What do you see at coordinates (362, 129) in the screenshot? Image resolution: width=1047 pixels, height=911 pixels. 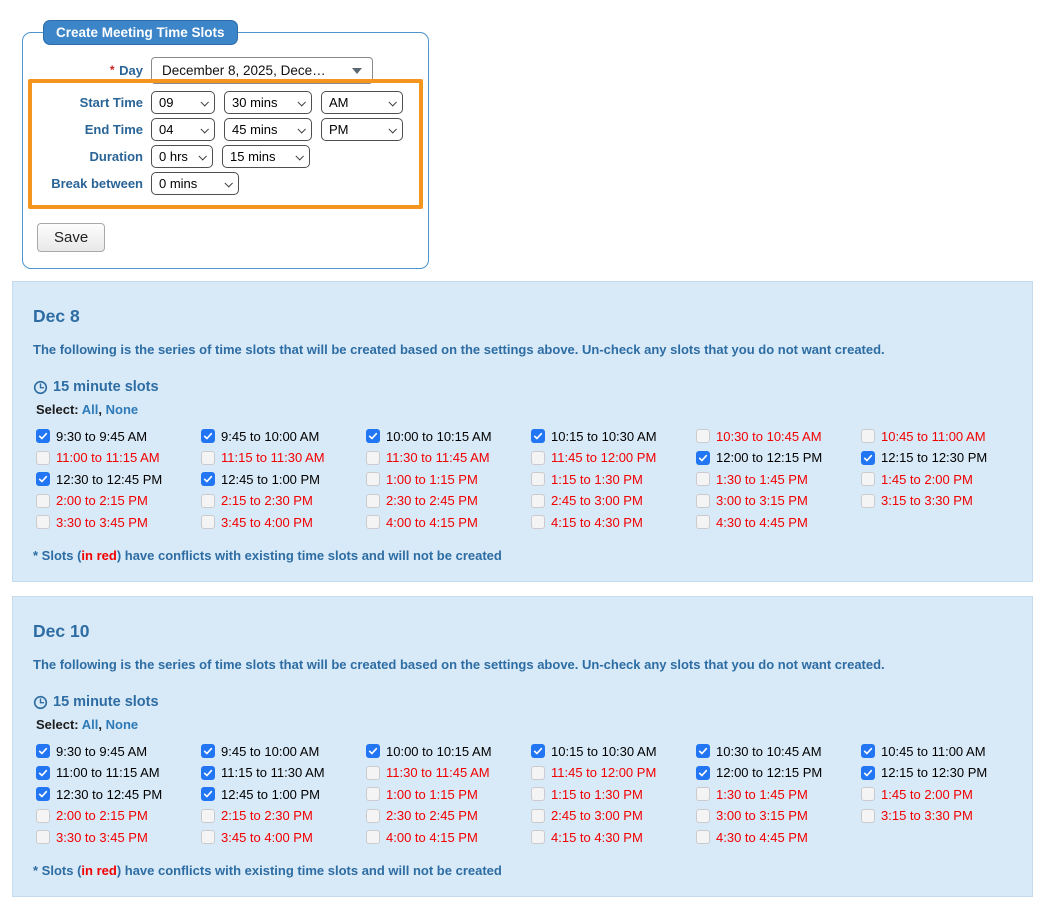 I see `end-ampm-select: PM` at bounding box center [362, 129].